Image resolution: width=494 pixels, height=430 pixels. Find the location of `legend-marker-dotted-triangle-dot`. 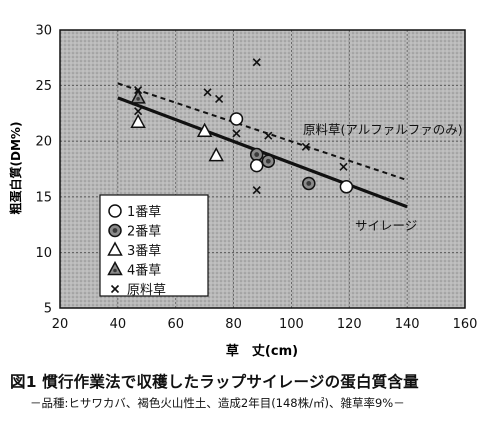

legend-marker-dotted-triangle-dot is located at coordinates (115, 270).